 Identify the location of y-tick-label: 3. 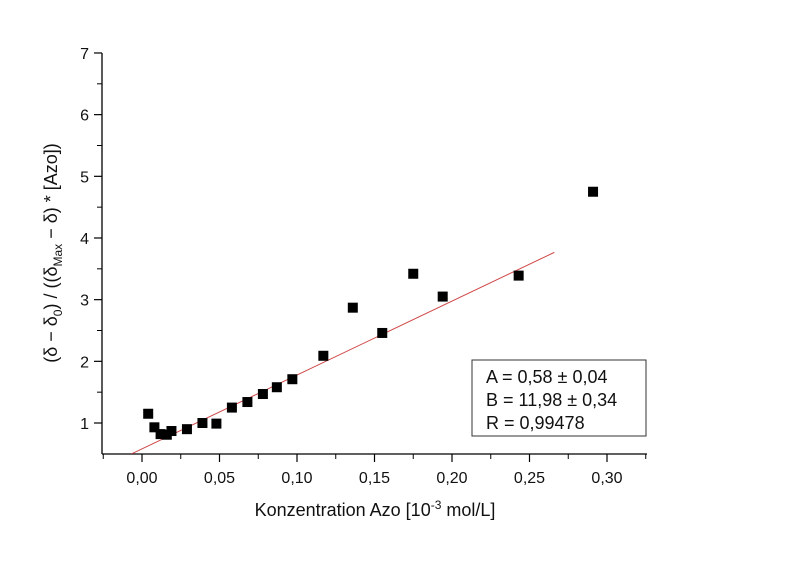
(84, 301).